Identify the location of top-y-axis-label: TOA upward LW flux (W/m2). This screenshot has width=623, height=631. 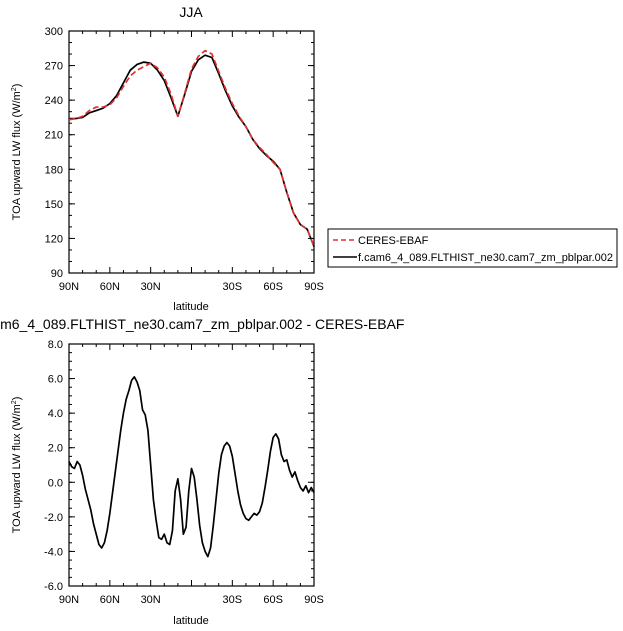
(17, 152).